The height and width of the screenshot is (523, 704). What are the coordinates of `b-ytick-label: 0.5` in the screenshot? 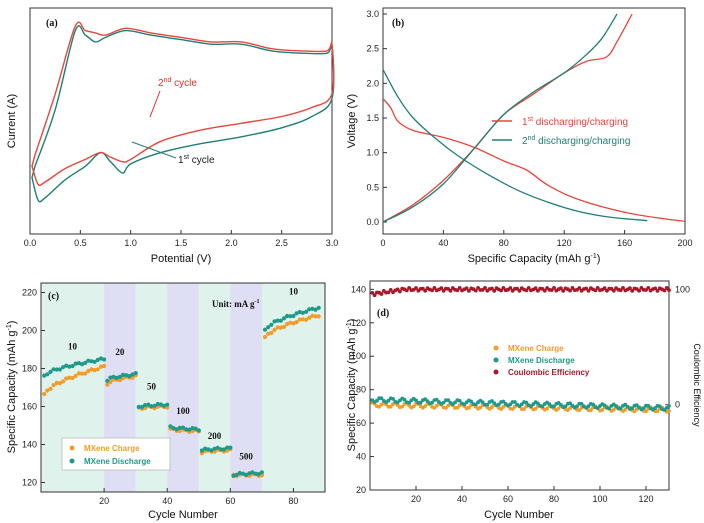 It's located at (372, 187).